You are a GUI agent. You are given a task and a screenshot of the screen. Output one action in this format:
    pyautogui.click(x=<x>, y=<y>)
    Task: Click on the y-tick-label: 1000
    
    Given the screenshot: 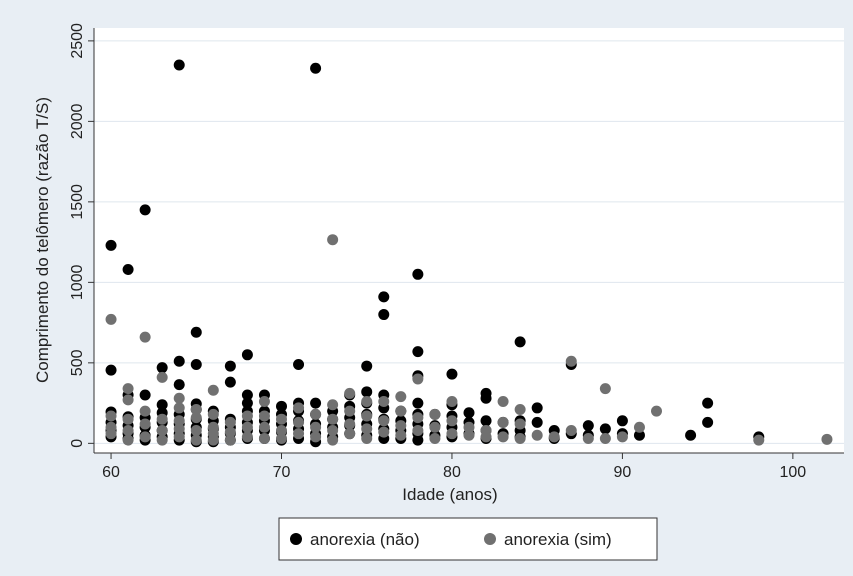 What is the action you would take?
    pyautogui.click(x=77, y=282)
    